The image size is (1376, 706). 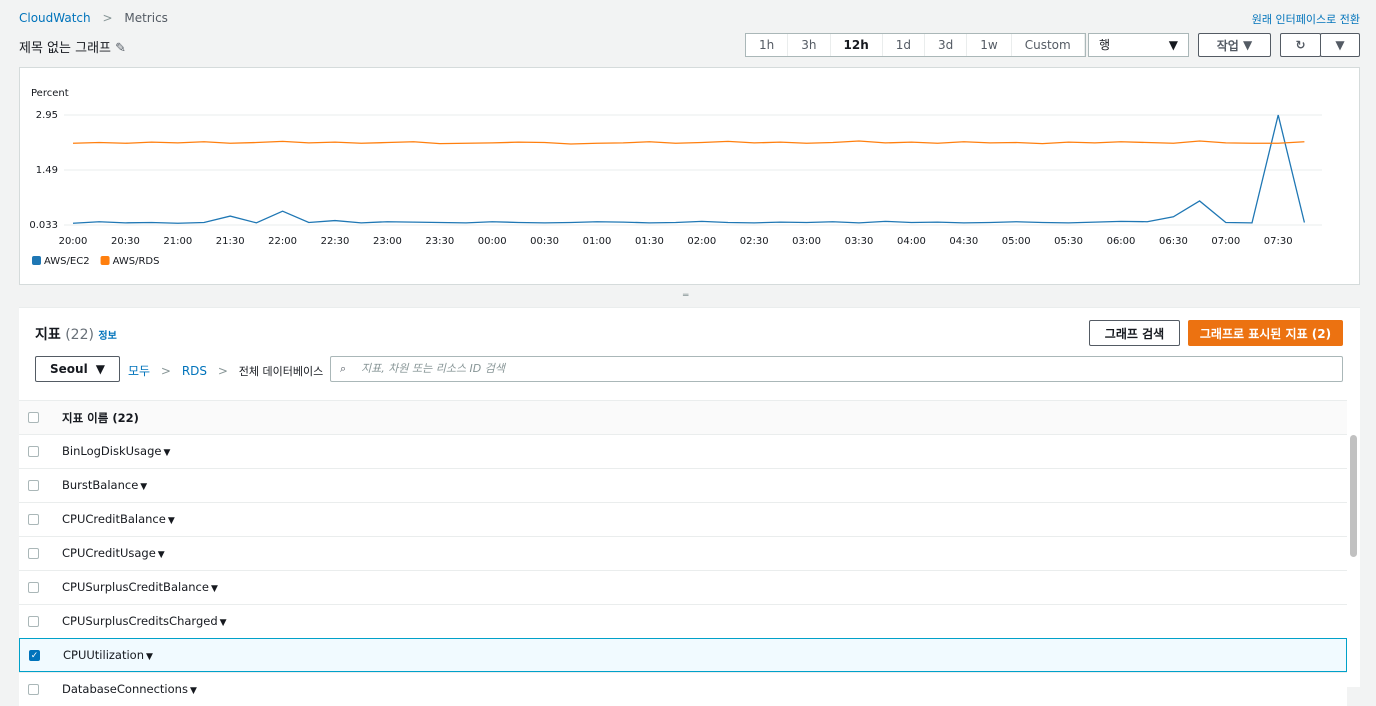 I want to click on x-tick-label: 01:00, so click(x=597, y=241).